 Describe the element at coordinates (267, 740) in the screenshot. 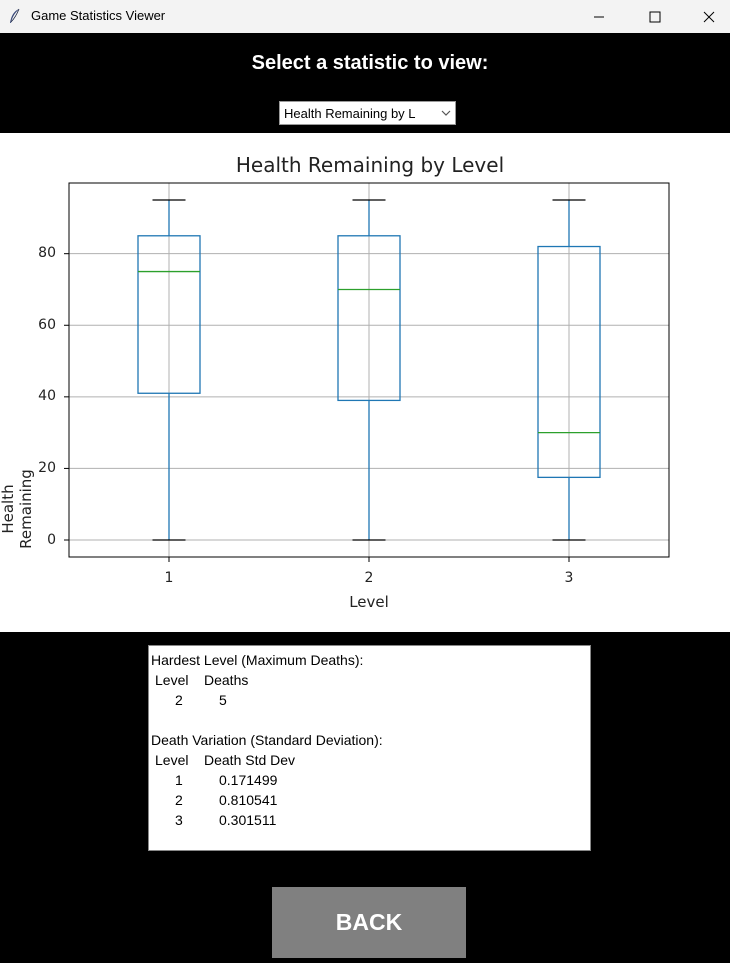

I see `variation-heading: Death Variation (Standard Deviation):` at that location.